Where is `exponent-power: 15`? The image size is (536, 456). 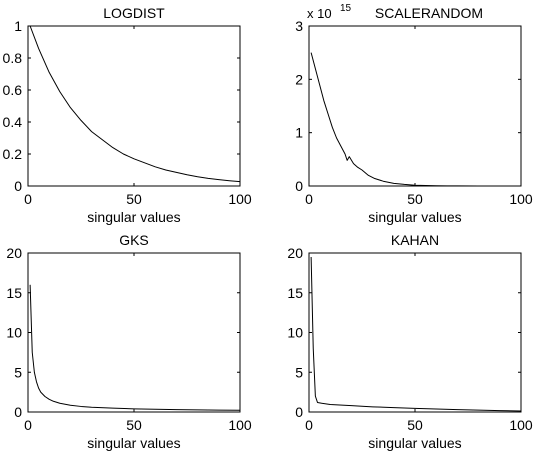 exponent-power: 15 is located at coordinates (346, 8).